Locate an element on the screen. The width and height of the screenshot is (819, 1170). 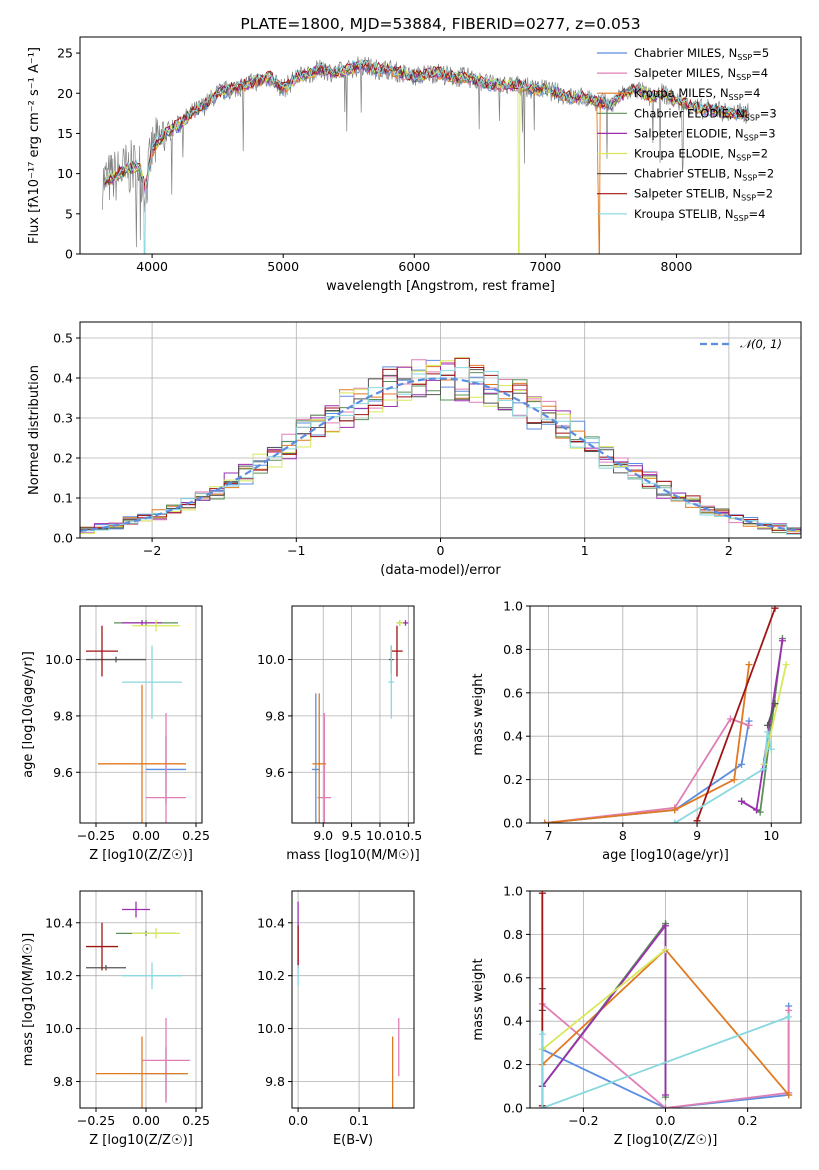
y-axis-label: age [log10(age/yr)] is located at coordinates (28, 714).